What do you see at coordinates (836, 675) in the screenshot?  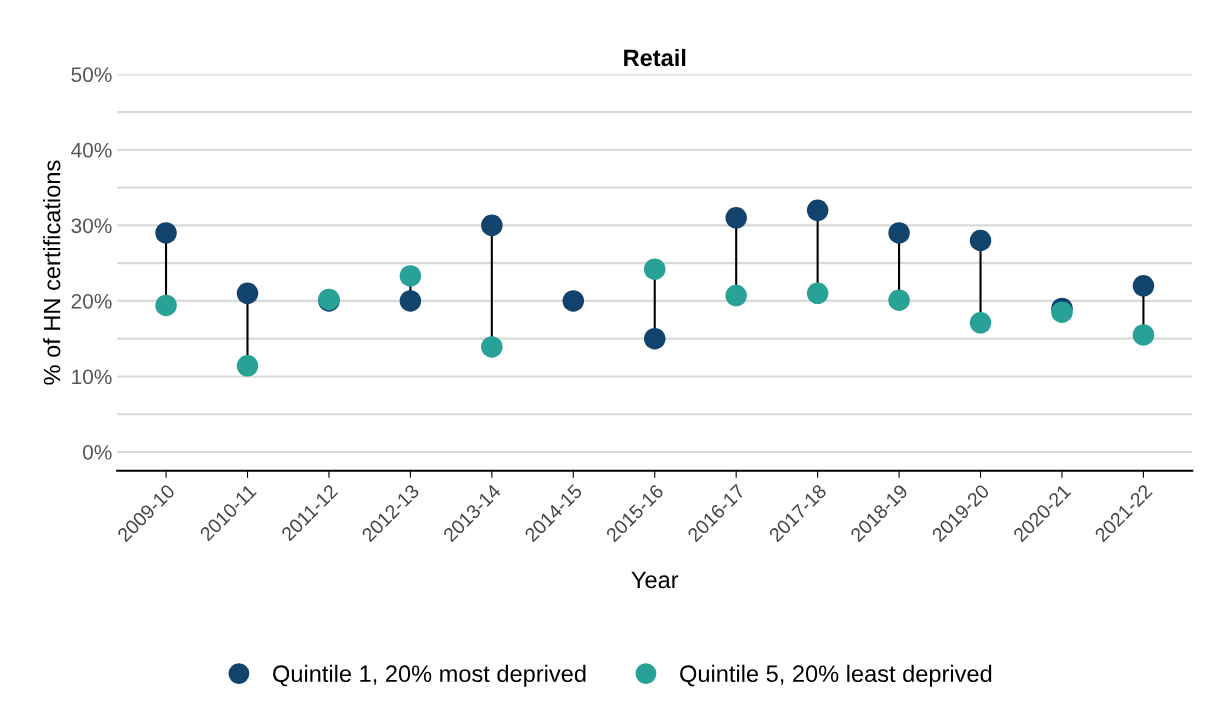 I see `legend-label: Quintile 5, 20% least deprived` at bounding box center [836, 675].